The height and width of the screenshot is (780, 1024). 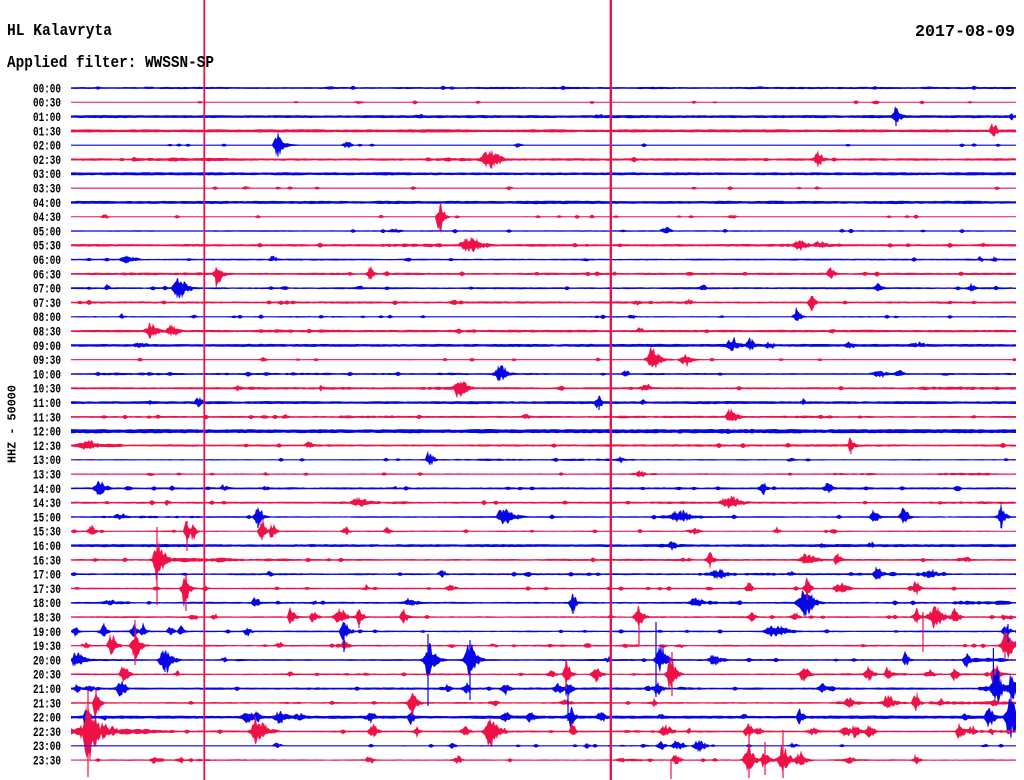 I want to click on svg-text: 07:00, so click(x=47, y=289).